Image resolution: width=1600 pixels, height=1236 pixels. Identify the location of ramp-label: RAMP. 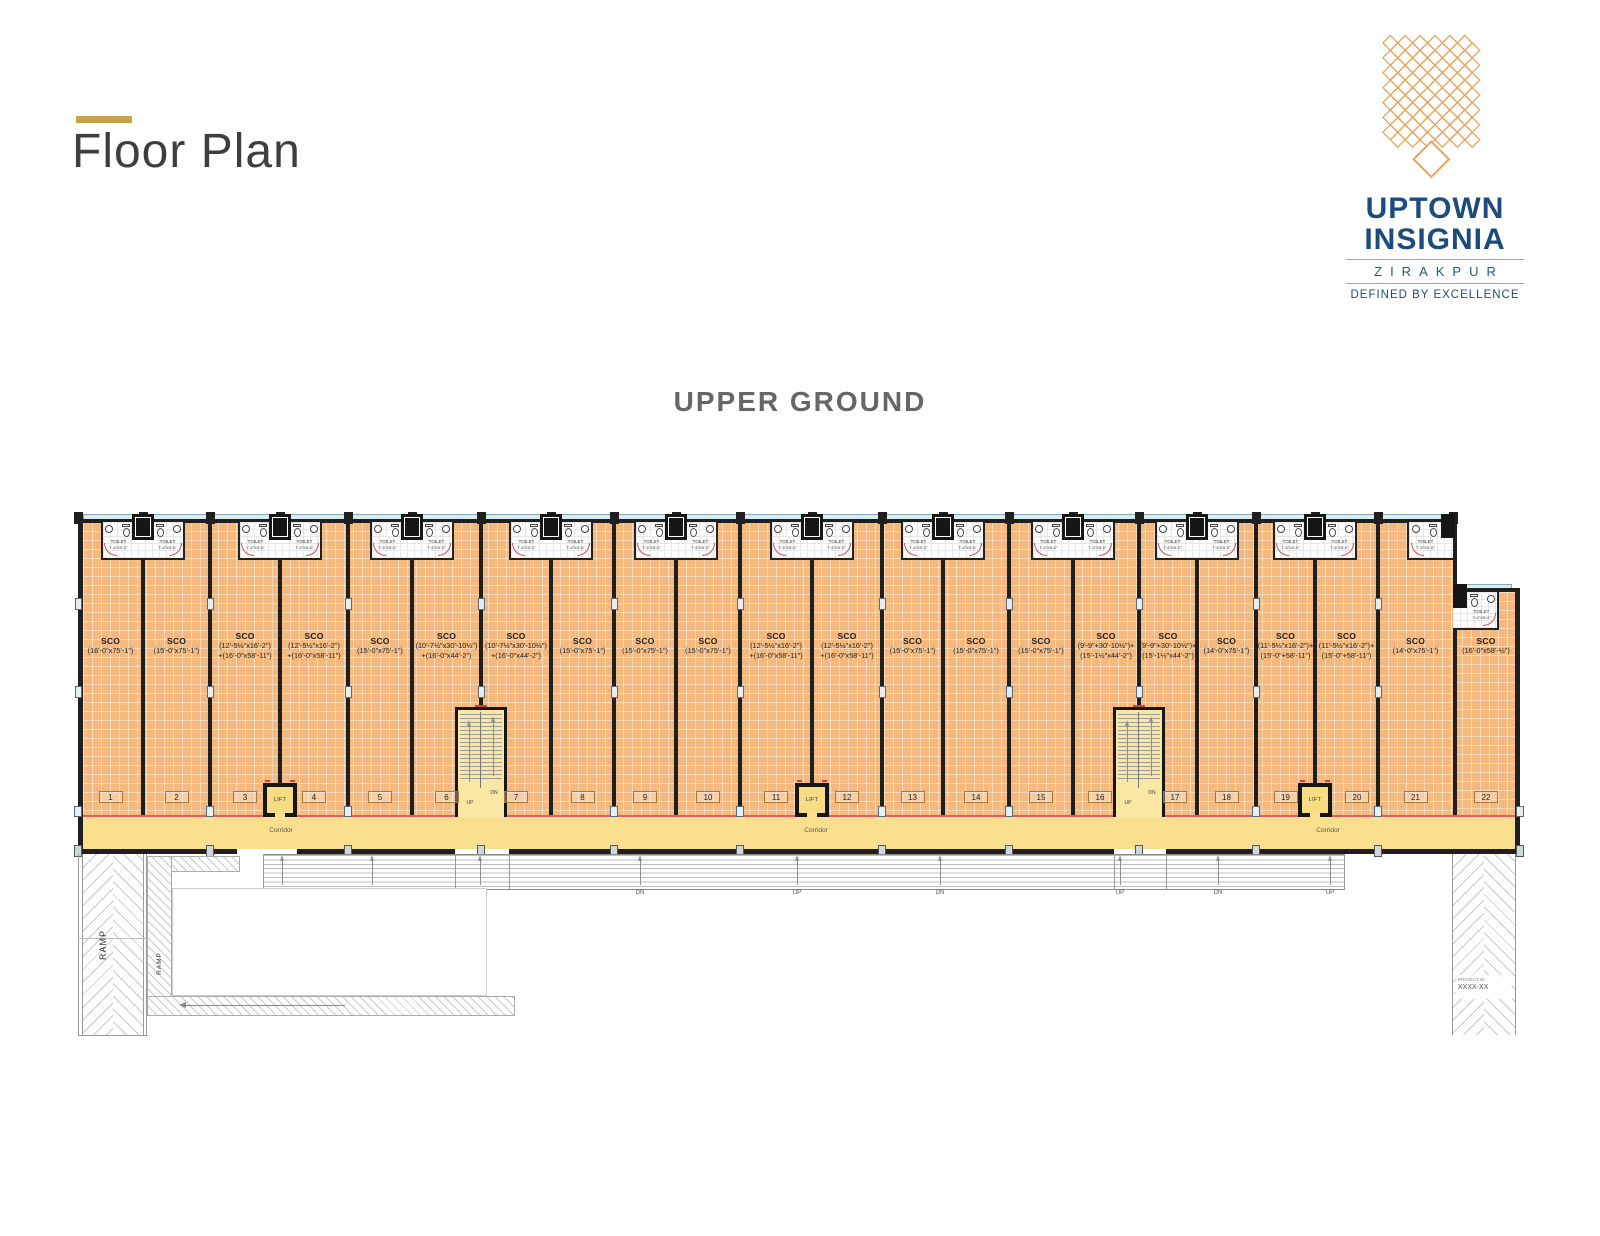
(159, 963).